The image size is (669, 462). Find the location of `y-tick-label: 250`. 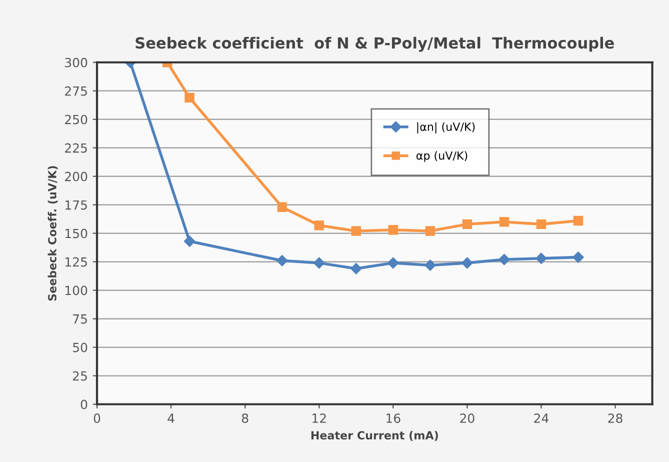

y-tick-label: 250 is located at coordinates (76, 119).